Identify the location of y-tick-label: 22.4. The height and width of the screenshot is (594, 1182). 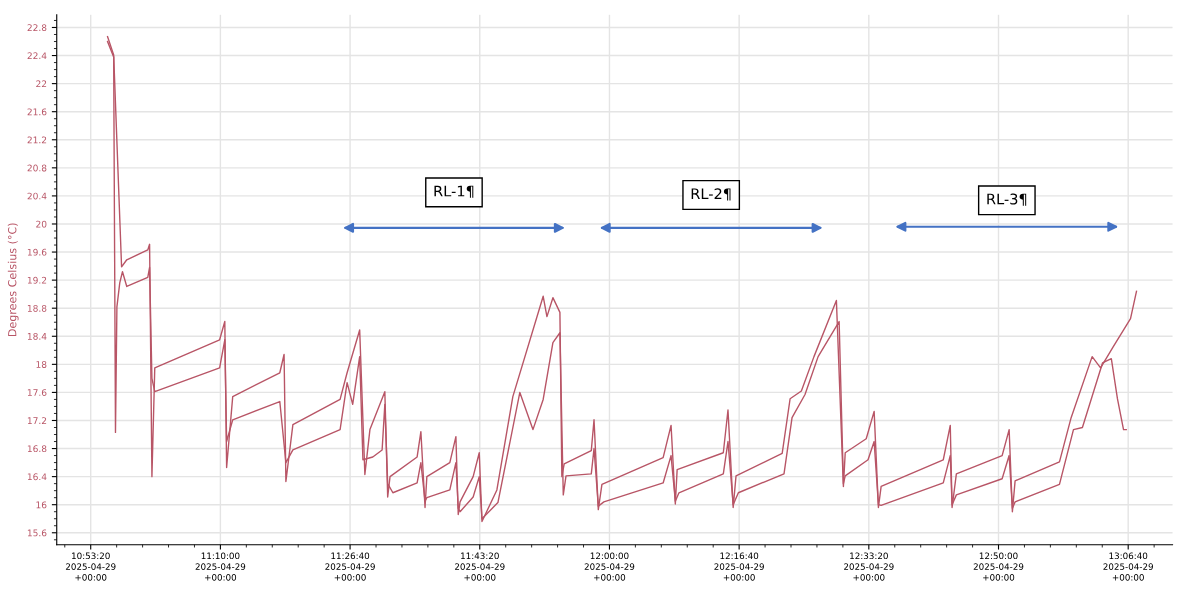
(37, 55).